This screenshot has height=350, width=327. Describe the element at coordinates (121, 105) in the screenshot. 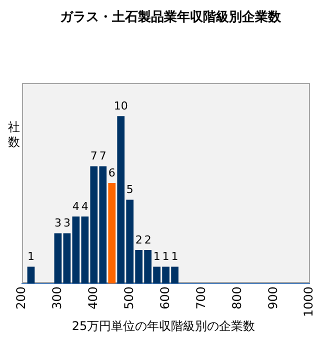

I see `data-label: 10` at that location.